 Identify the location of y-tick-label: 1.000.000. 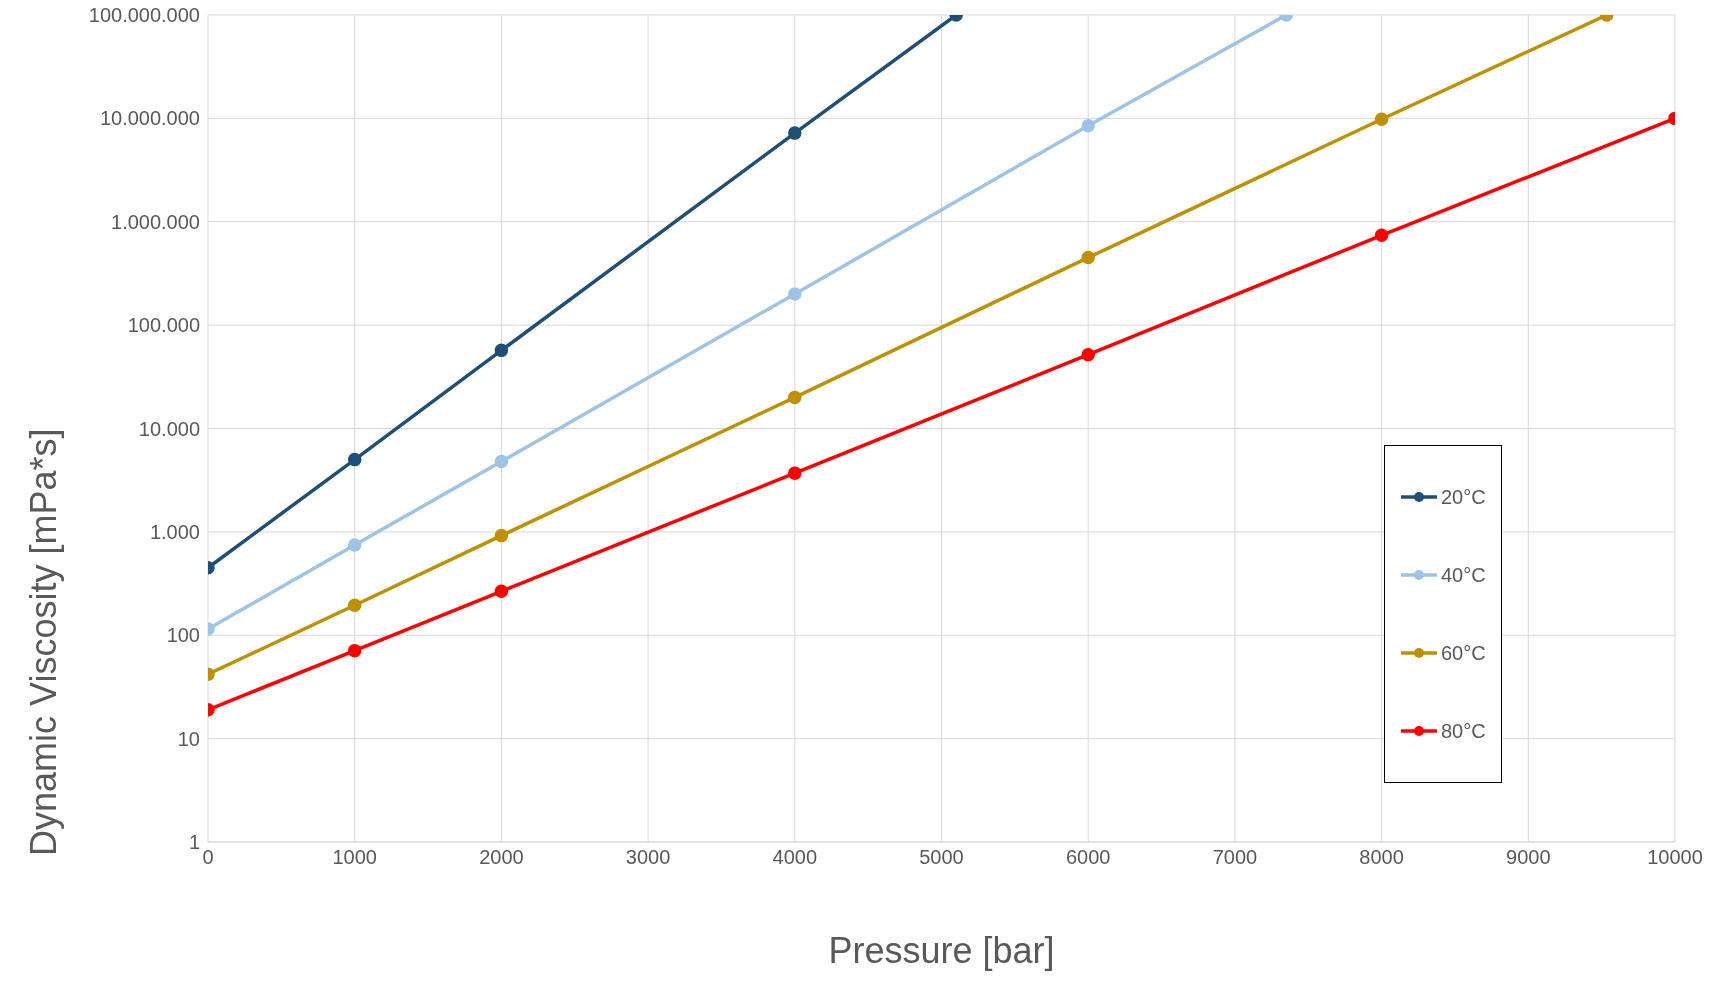
(155, 221).